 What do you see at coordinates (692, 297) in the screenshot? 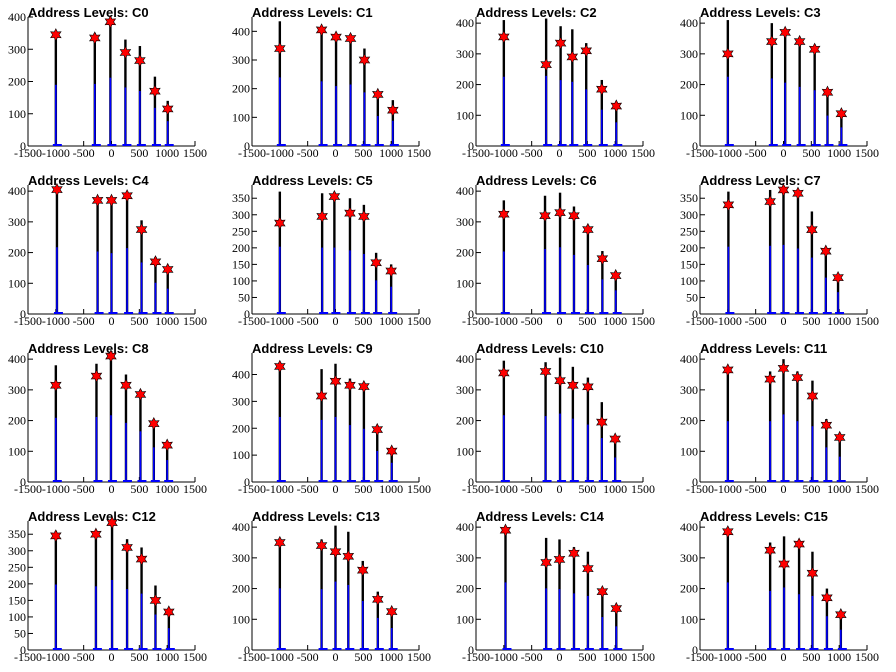
I see `y-tick-label: 50` at bounding box center [692, 297].